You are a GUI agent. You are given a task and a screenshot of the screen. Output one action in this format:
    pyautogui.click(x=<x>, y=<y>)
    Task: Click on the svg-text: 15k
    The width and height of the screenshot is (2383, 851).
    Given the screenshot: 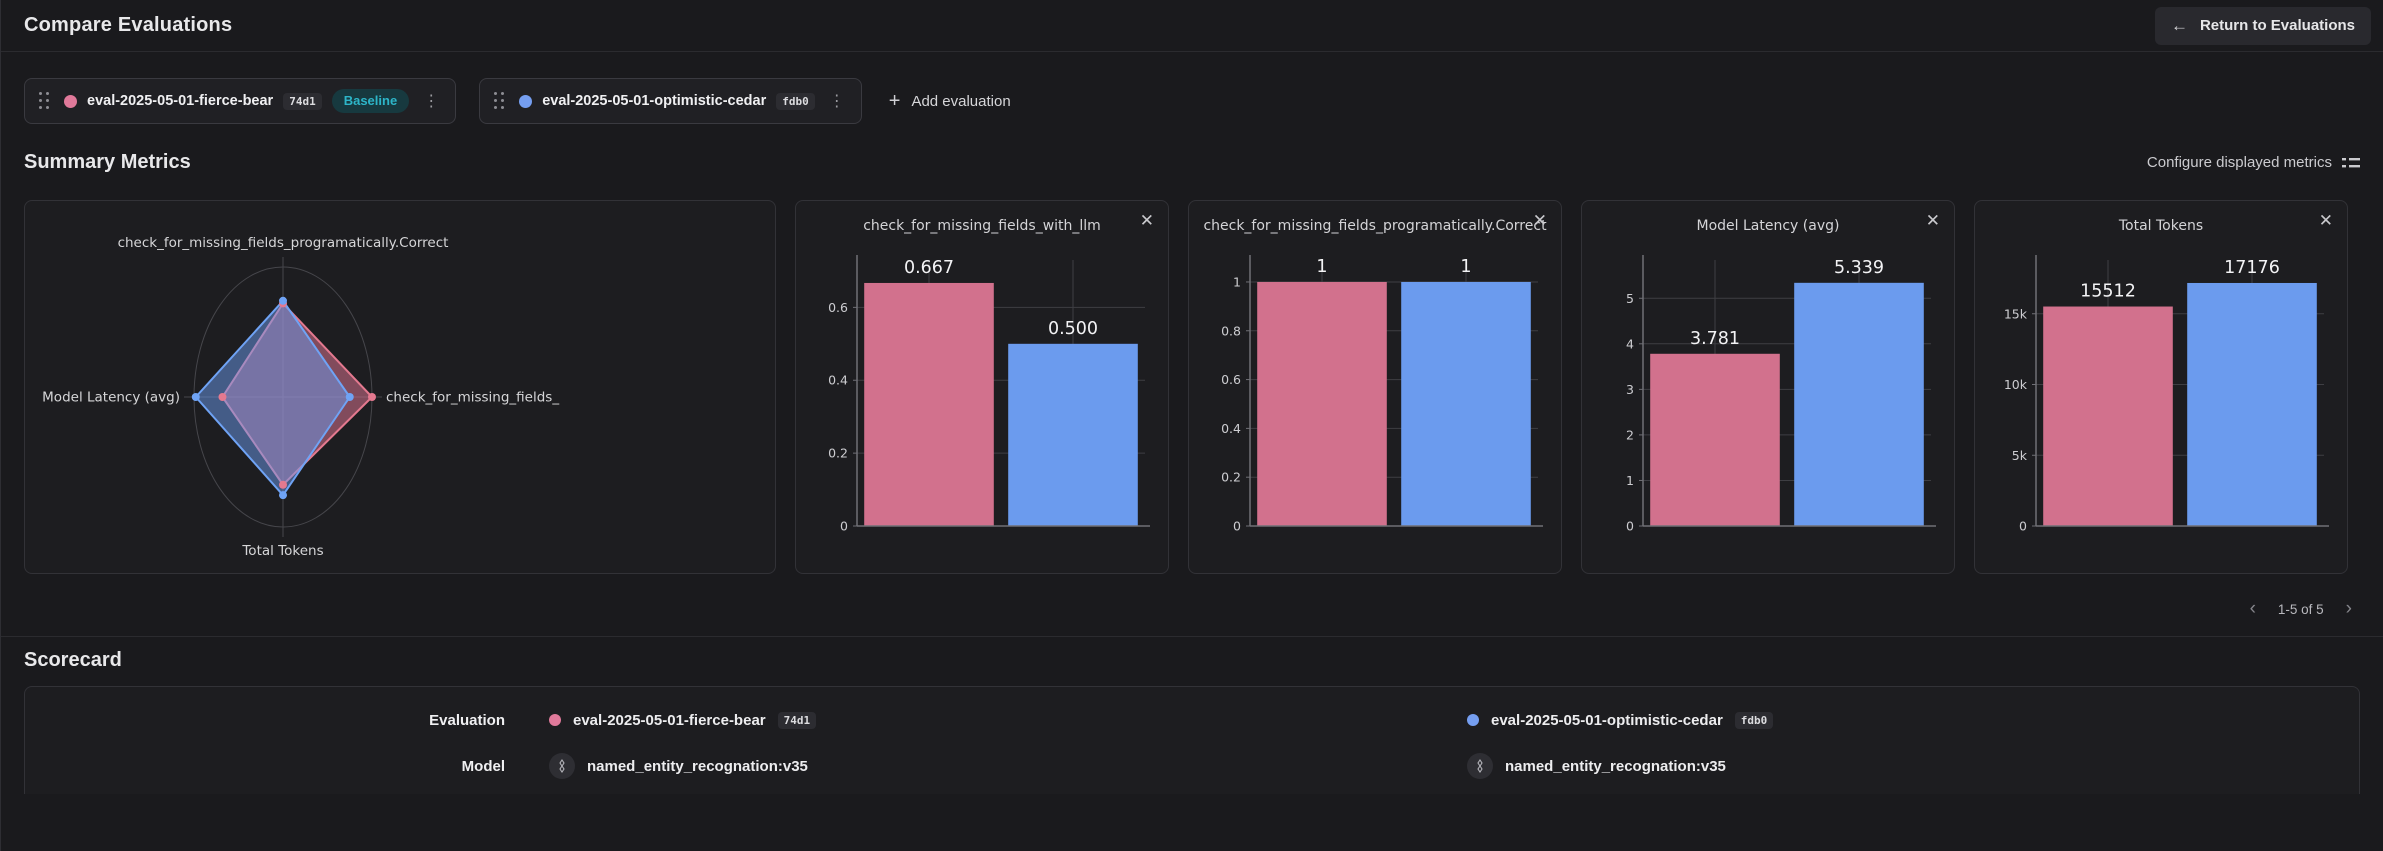 What is the action you would take?
    pyautogui.click(x=2016, y=313)
    